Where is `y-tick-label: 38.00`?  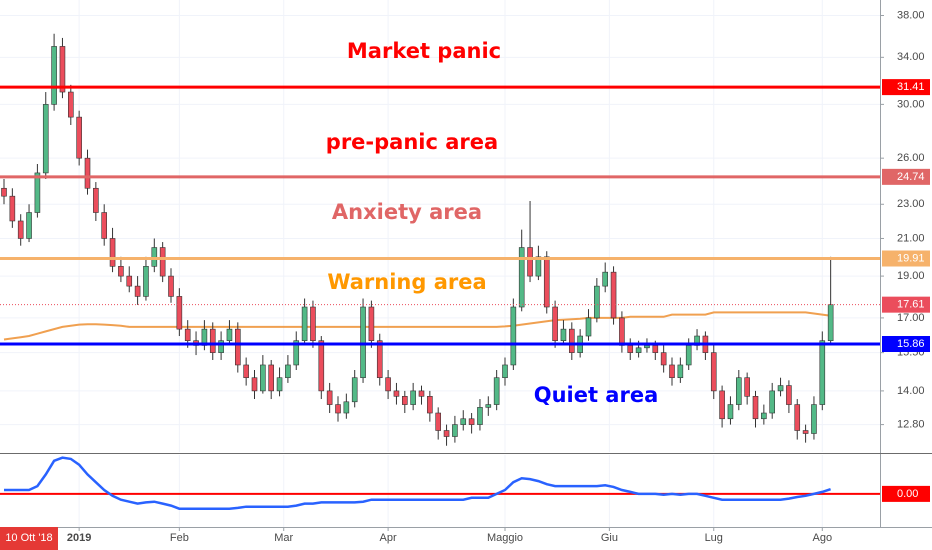
y-tick-label: 38.00 is located at coordinates (911, 15).